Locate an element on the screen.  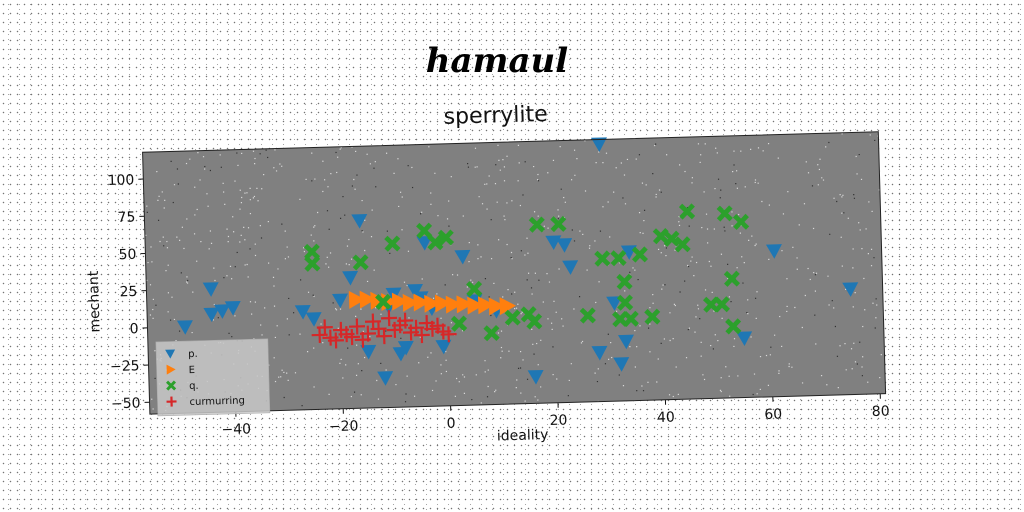
legend-label: q. is located at coordinates (194, 386).